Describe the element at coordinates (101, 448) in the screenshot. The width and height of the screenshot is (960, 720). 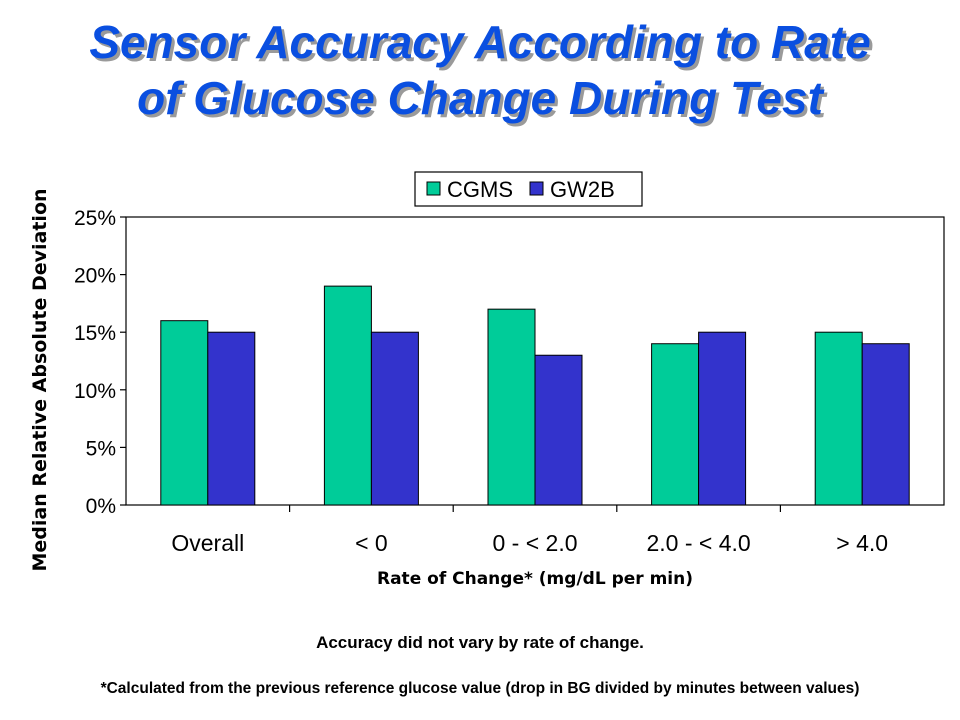
I see `y-tick-label: 5%` at that location.